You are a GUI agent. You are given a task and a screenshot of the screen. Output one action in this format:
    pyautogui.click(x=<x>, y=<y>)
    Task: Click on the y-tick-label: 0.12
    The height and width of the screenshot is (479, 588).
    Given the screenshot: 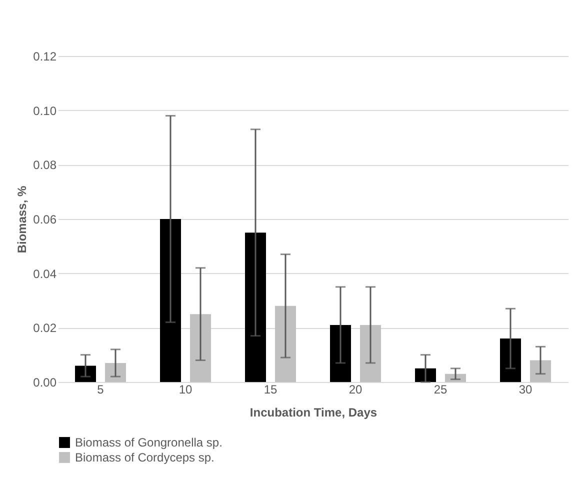 What is the action you would take?
    pyautogui.click(x=45, y=57)
    